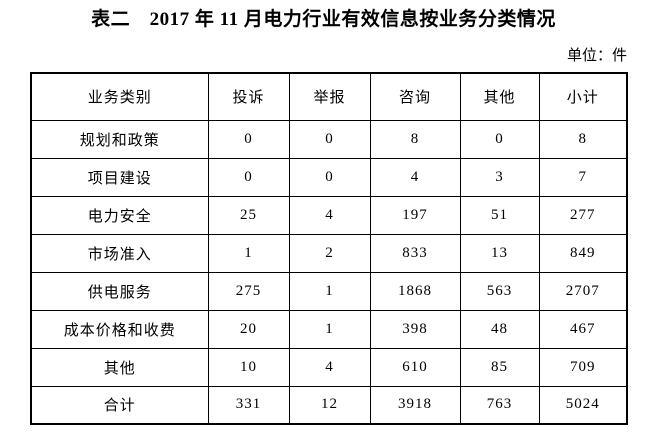 The width and height of the screenshot is (647, 433). What do you see at coordinates (583, 96) in the screenshot?
I see `column-header-subtotal: 小计` at bounding box center [583, 96].